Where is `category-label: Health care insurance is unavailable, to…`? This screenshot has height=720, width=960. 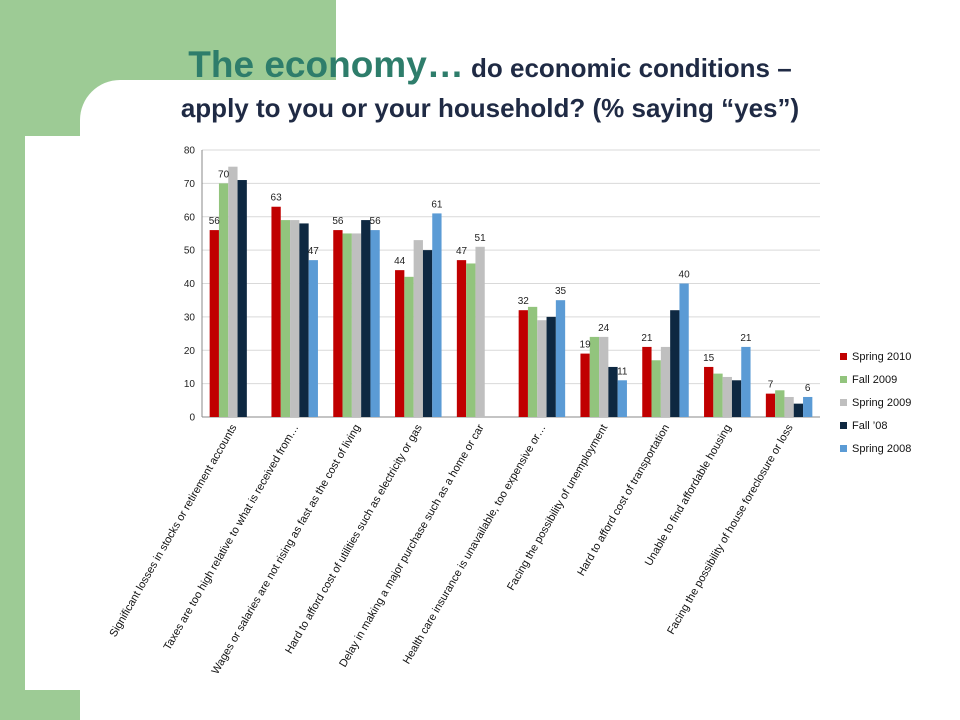
category-label: Health care insurance is unavailable, to… is located at coordinates (475, 545).